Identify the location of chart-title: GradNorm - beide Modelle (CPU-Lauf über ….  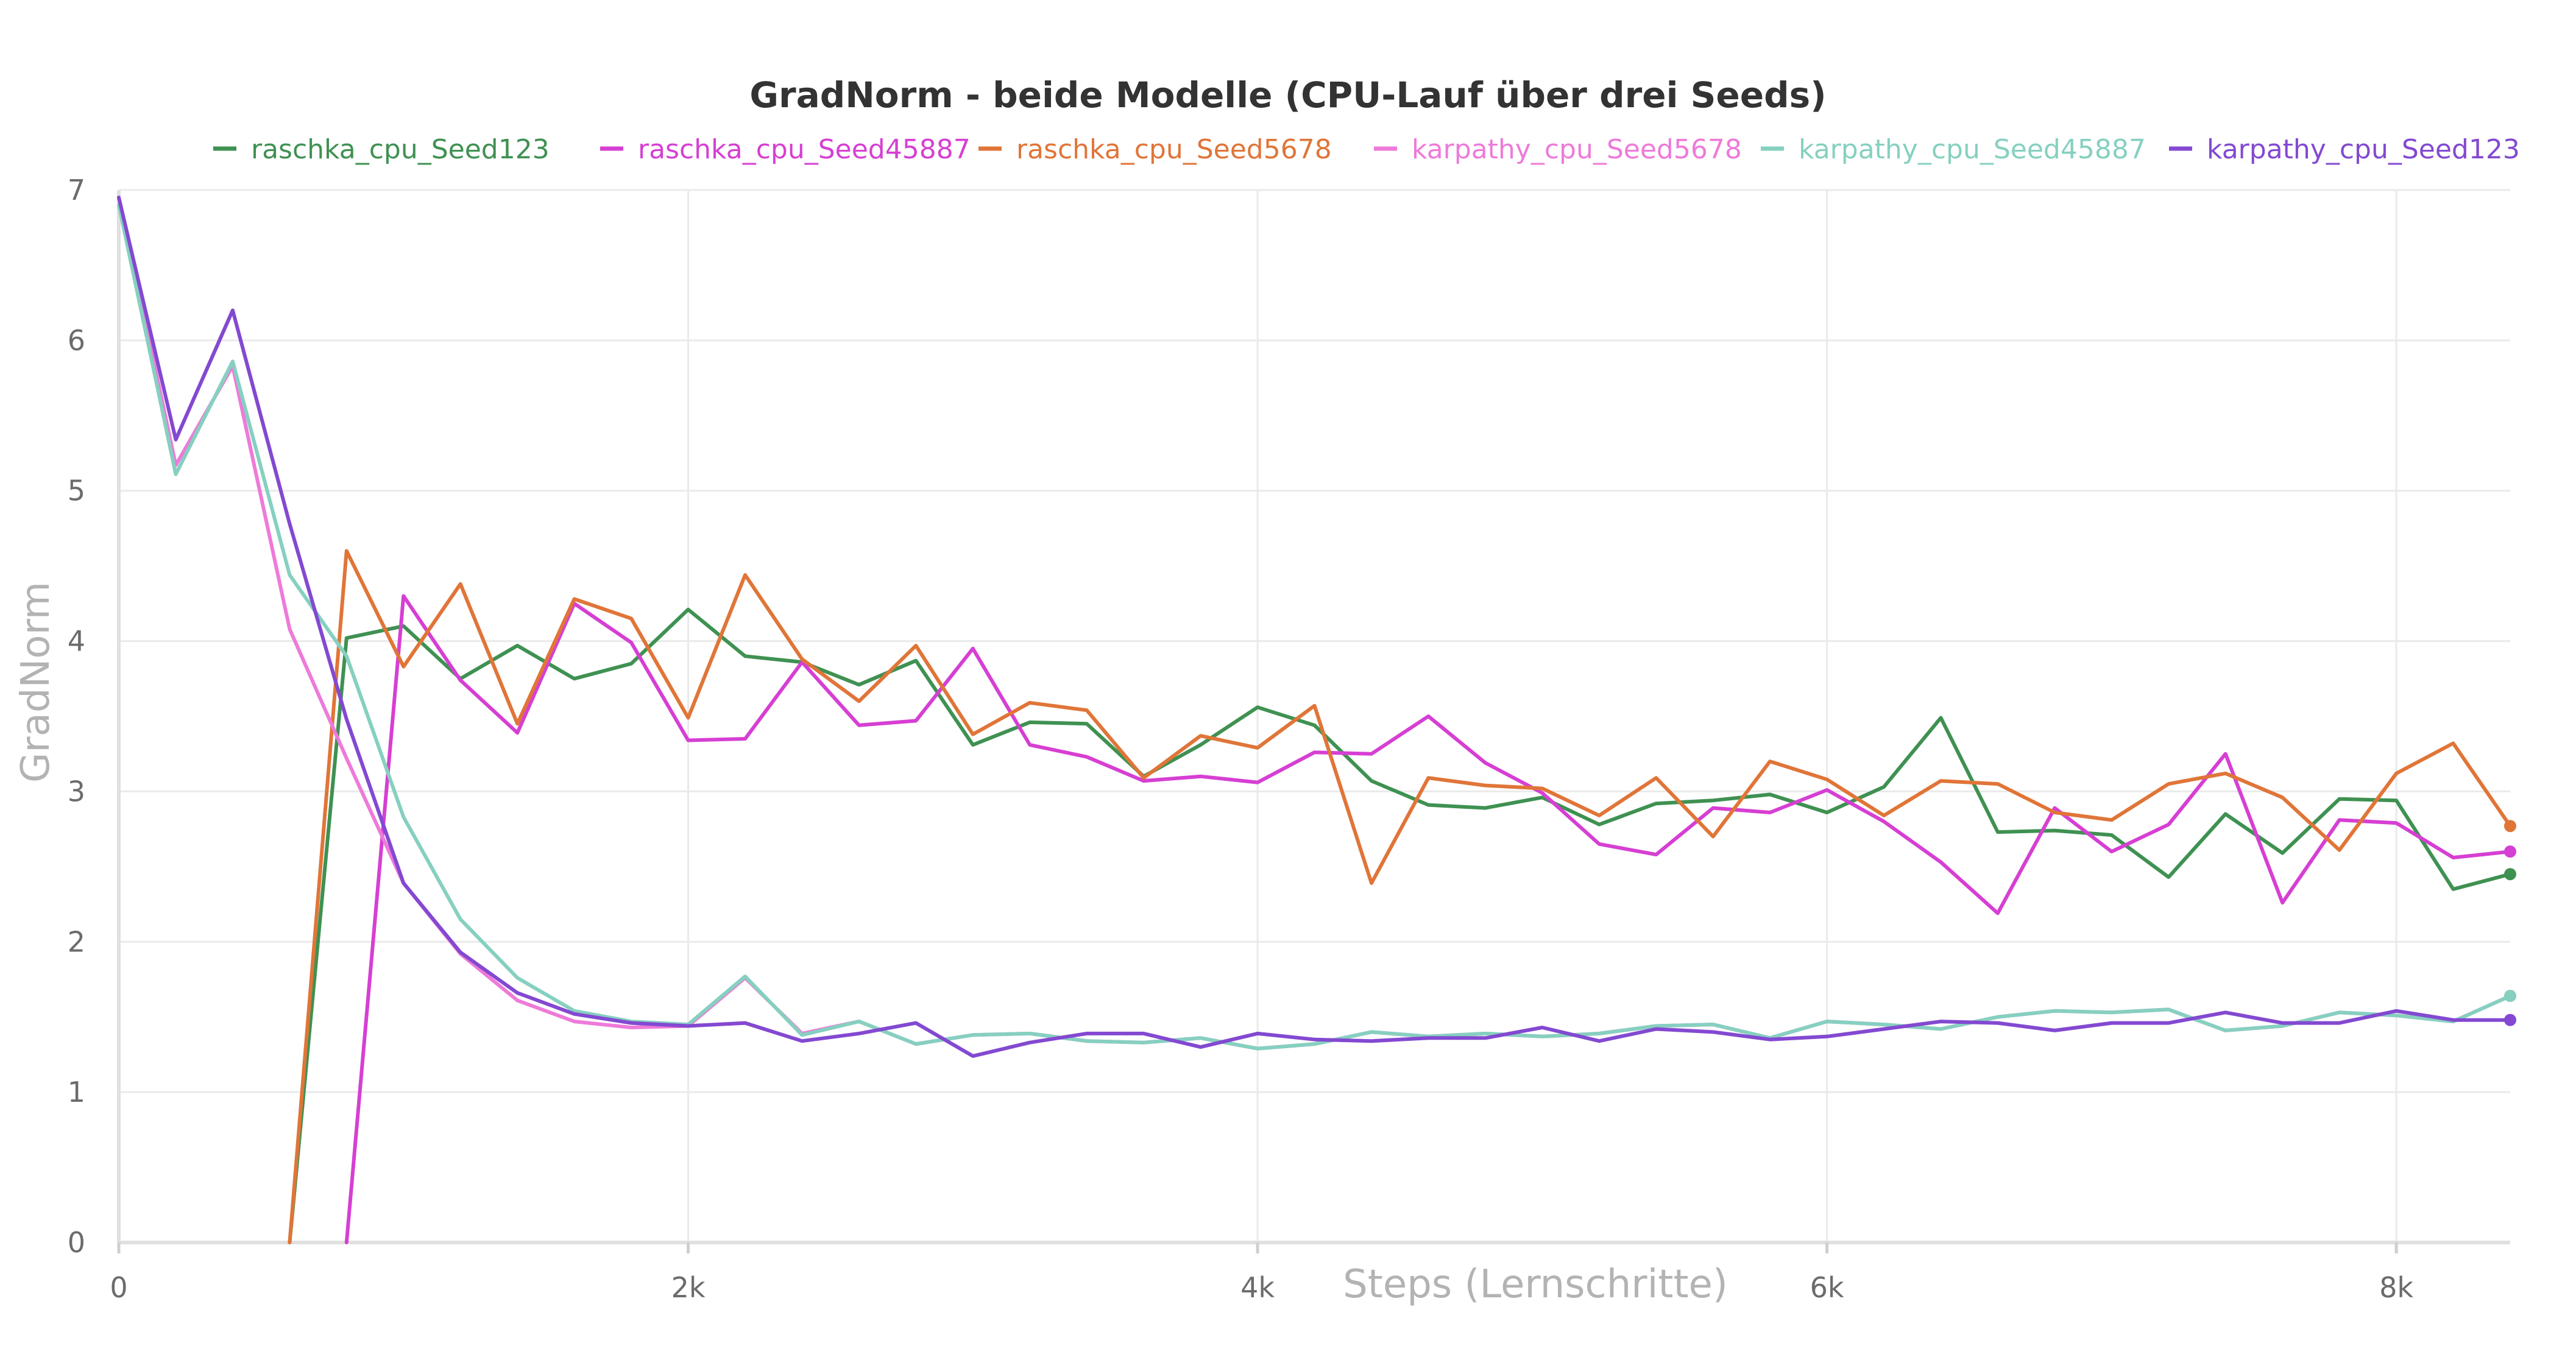
(1287, 95).